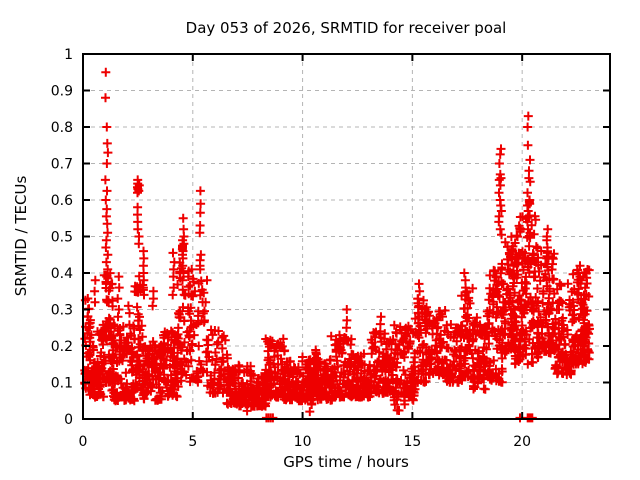 The image size is (640, 480). What do you see at coordinates (68, 55) in the screenshot?
I see `y-tick-label: 1` at bounding box center [68, 55].